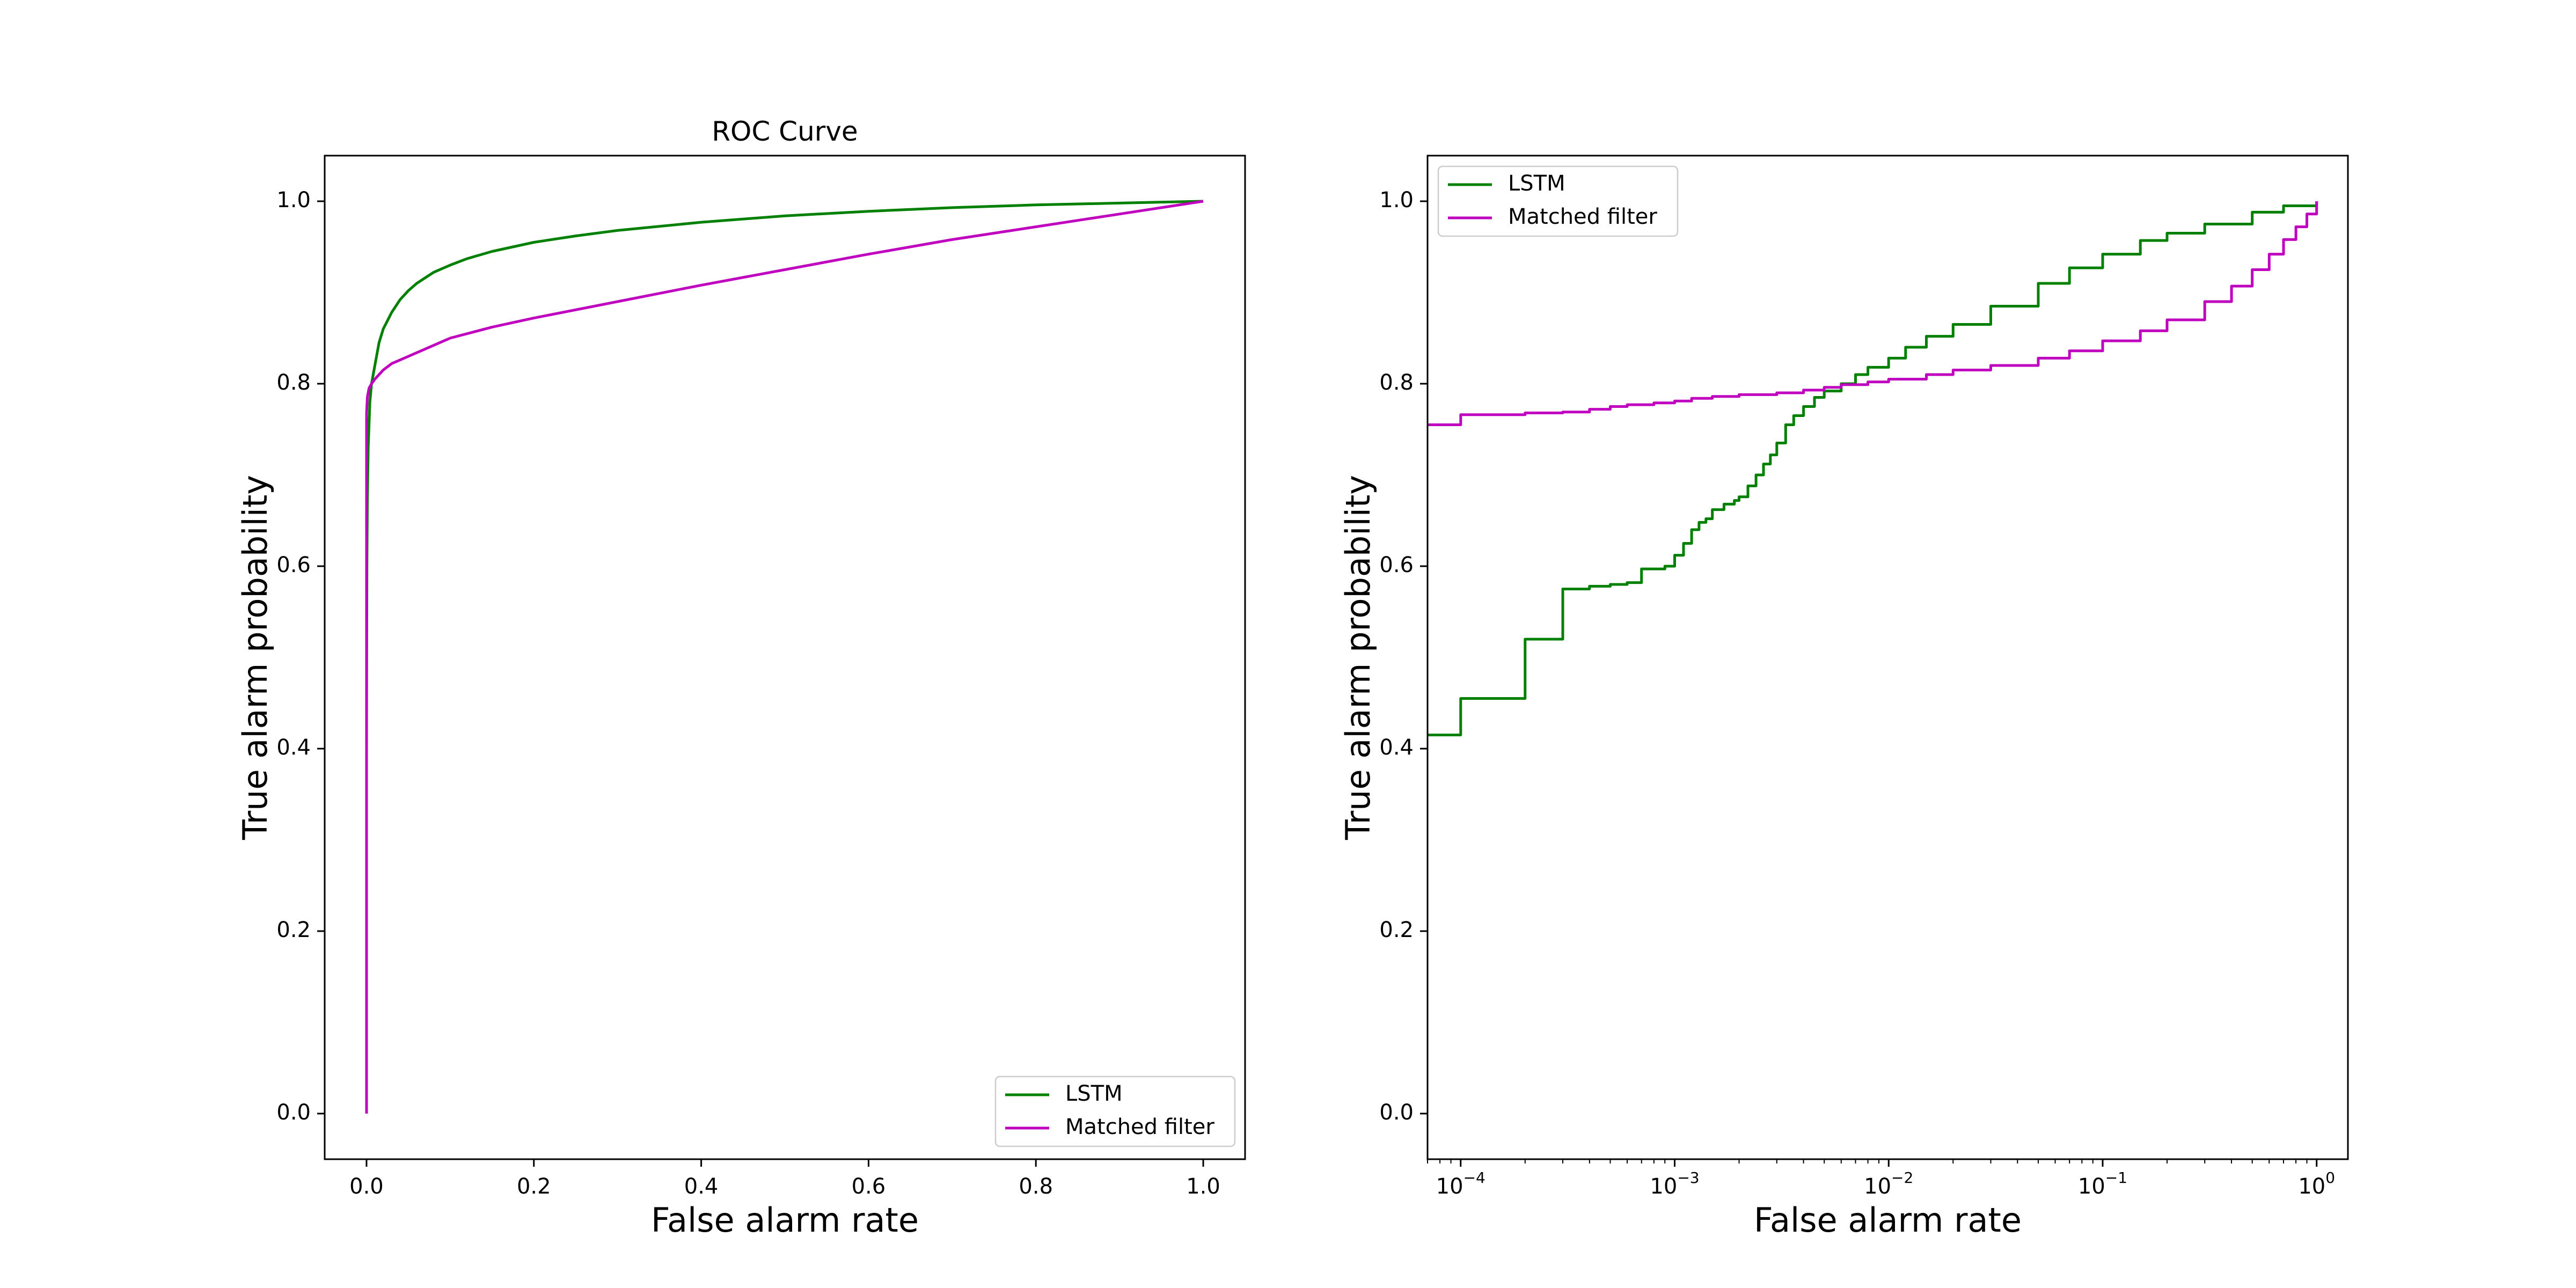  What do you see at coordinates (1203, 1186) in the screenshot?
I see `x-tick-label: 1.0` at bounding box center [1203, 1186].